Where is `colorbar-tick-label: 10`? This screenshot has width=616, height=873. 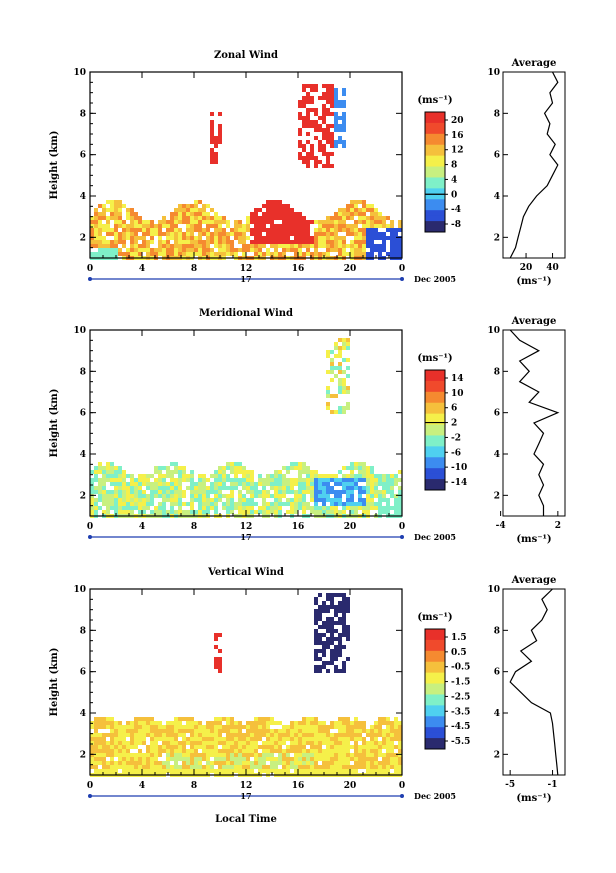 colorbar-tick-label: 10 is located at coordinates (457, 394).